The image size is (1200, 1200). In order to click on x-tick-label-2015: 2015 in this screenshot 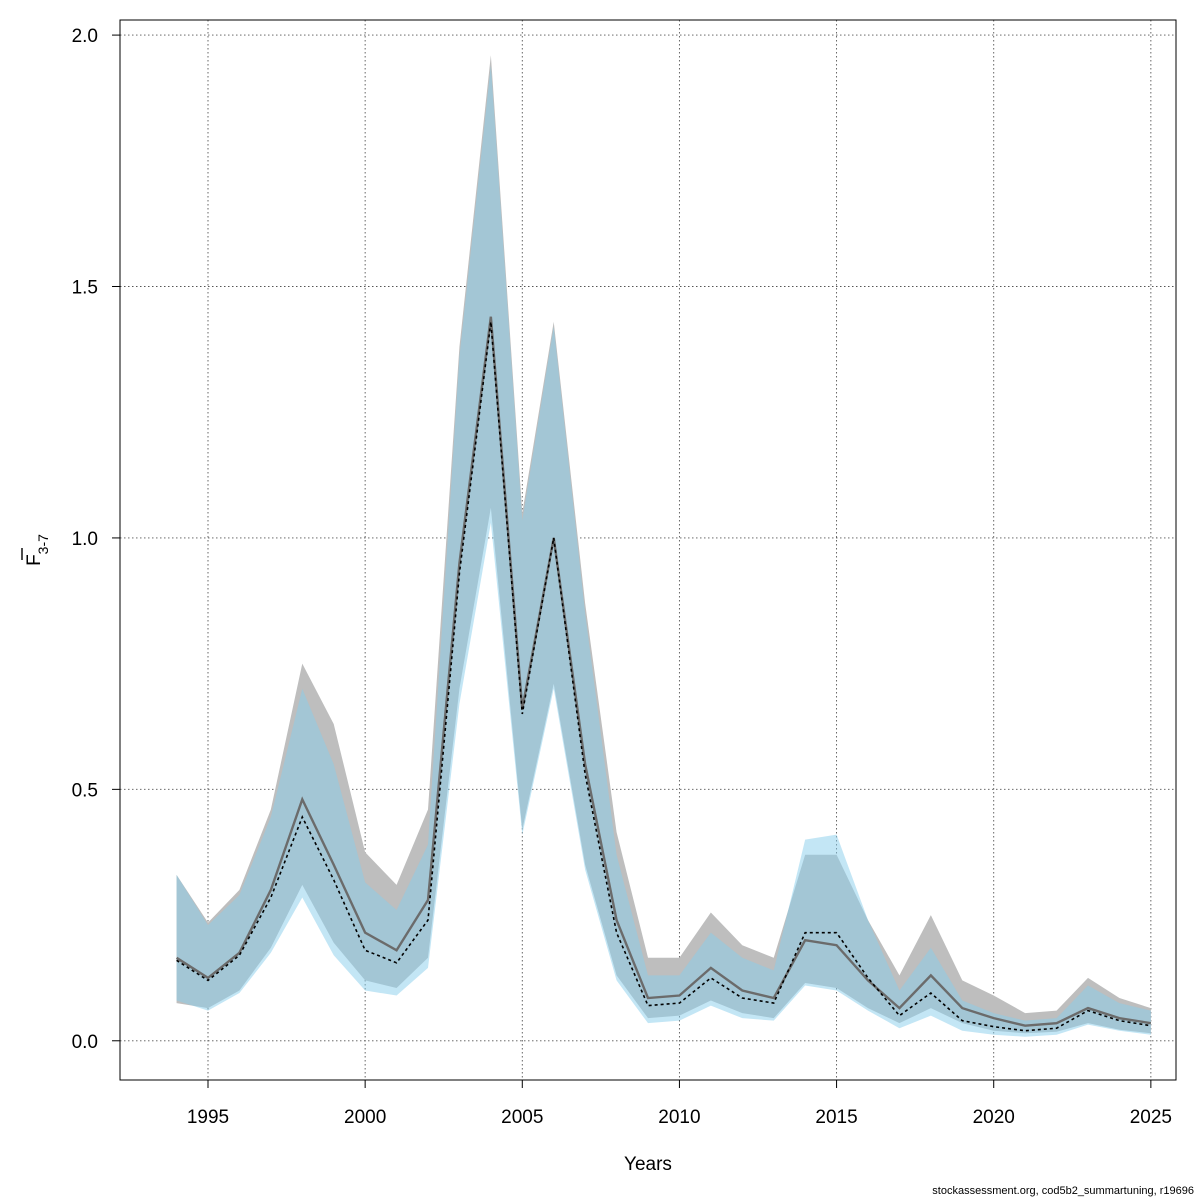, I will do `click(836, 1117)`.